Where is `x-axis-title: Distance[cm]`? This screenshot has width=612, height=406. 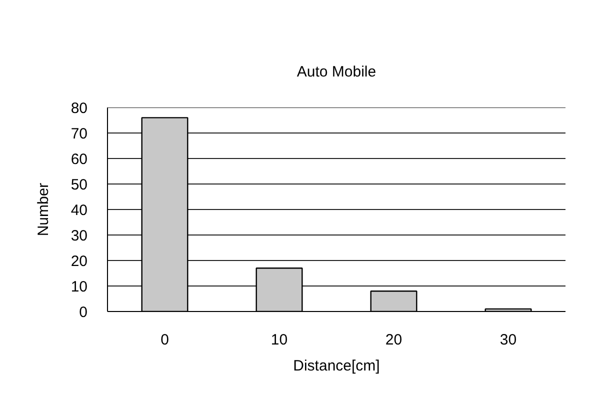 x-axis-title: Distance[cm] is located at coordinates (336, 366).